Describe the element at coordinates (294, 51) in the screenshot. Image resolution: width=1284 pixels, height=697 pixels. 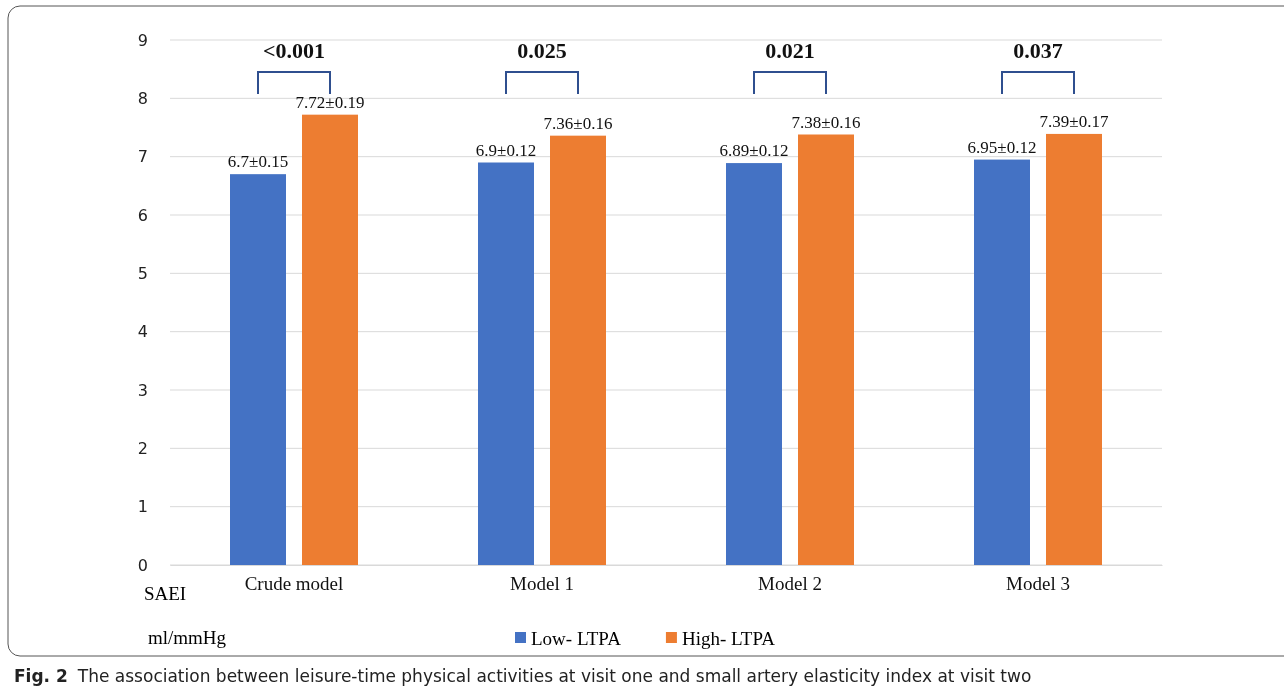
I see `annotation: <0.001` at that location.